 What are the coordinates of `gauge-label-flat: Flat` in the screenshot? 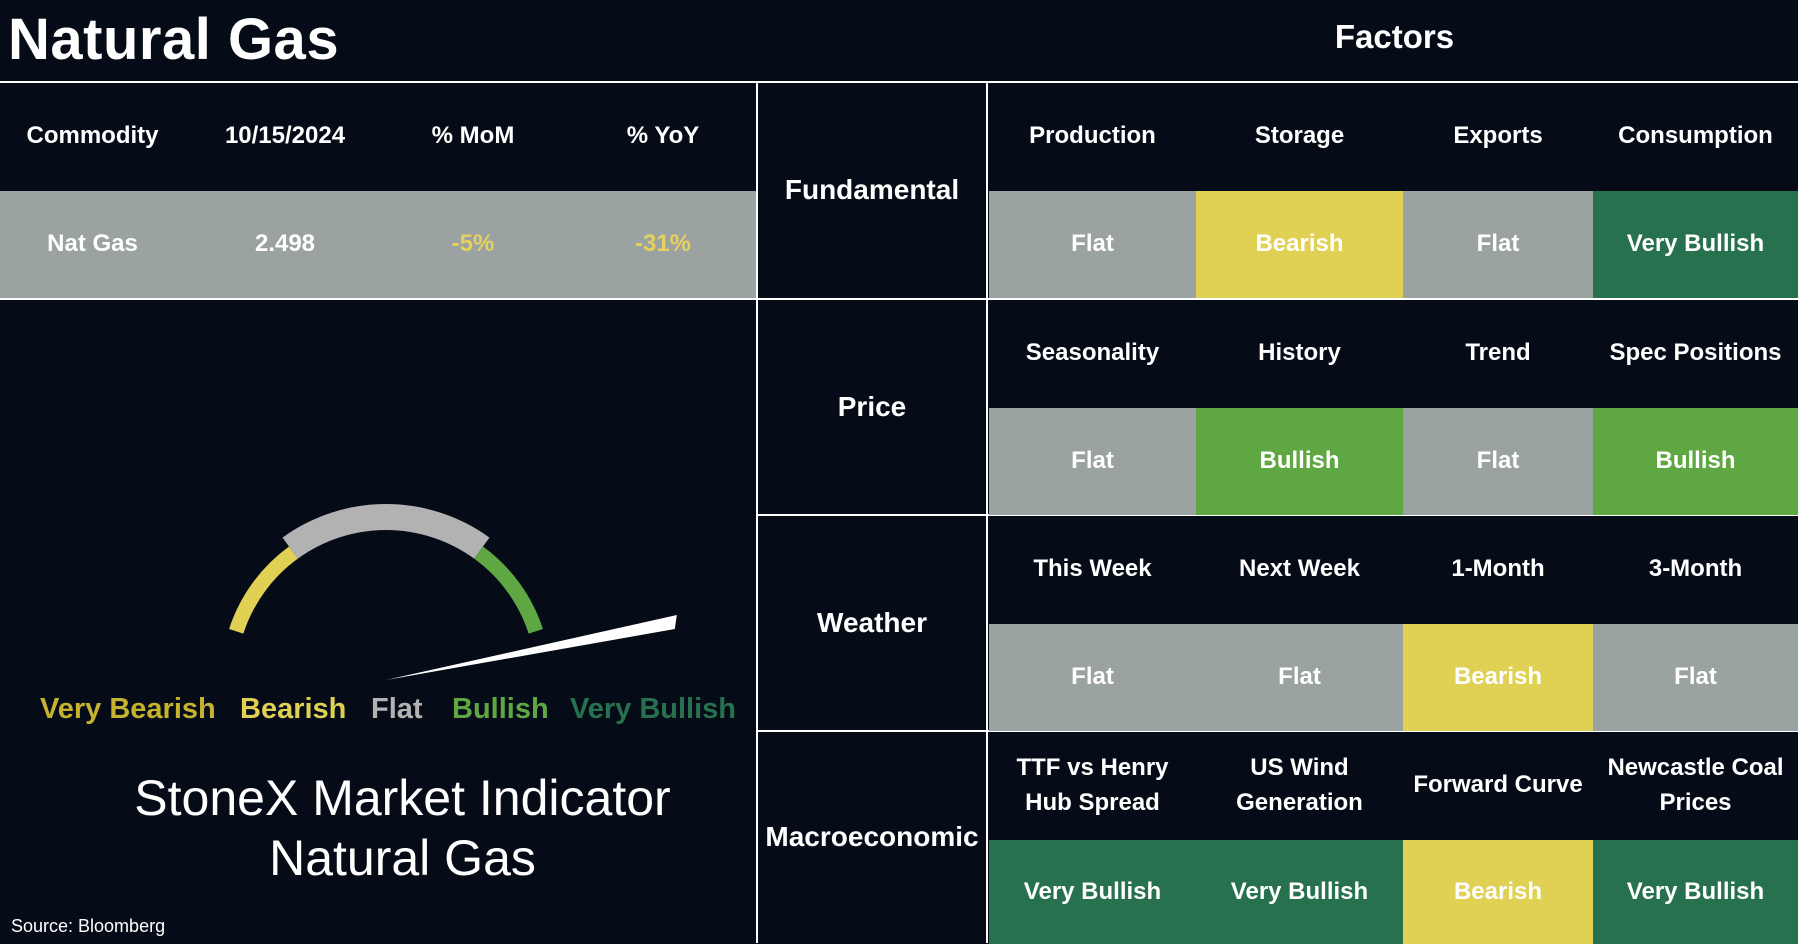 It's located at (397, 709).